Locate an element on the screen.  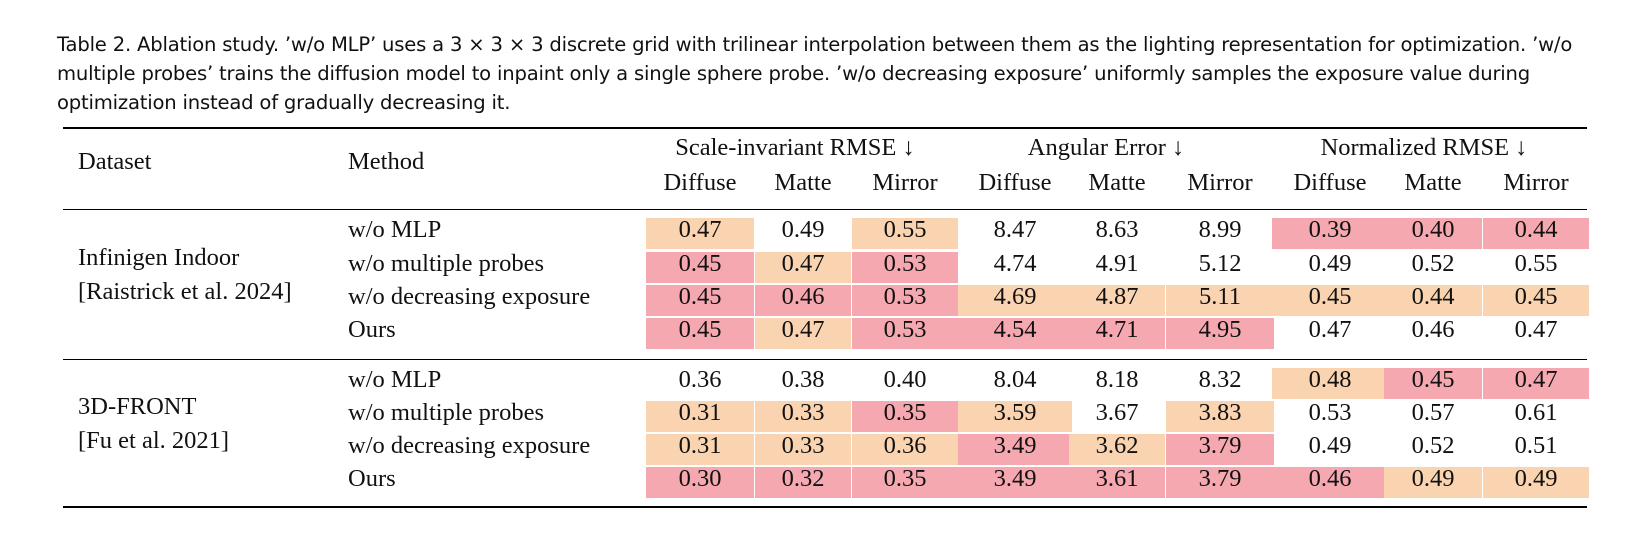
value-cell-si-matte: 0.38 is located at coordinates (803, 379).